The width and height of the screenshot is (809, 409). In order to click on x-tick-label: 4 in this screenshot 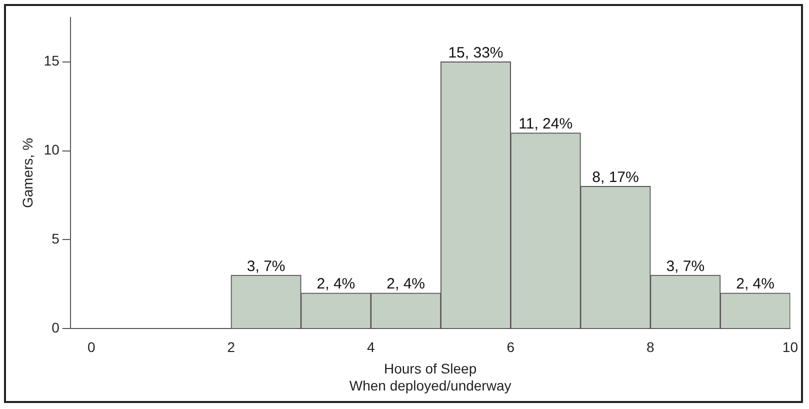, I will do `click(370, 346)`.